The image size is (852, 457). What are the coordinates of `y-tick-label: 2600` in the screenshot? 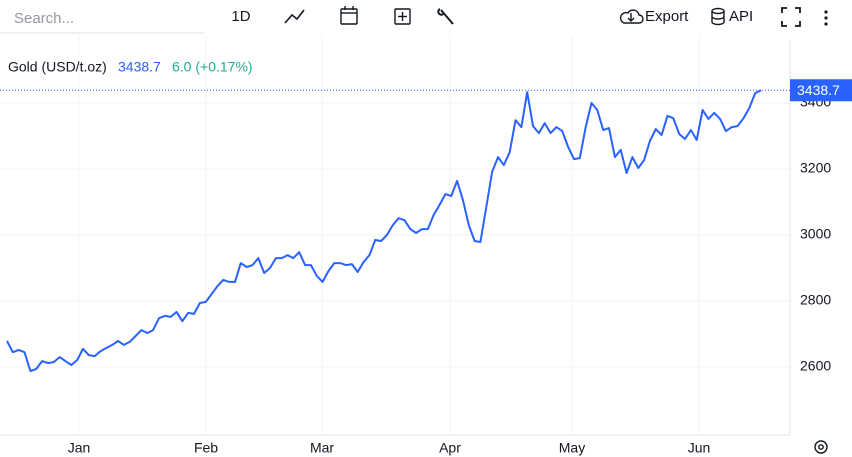 It's located at (815, 366).